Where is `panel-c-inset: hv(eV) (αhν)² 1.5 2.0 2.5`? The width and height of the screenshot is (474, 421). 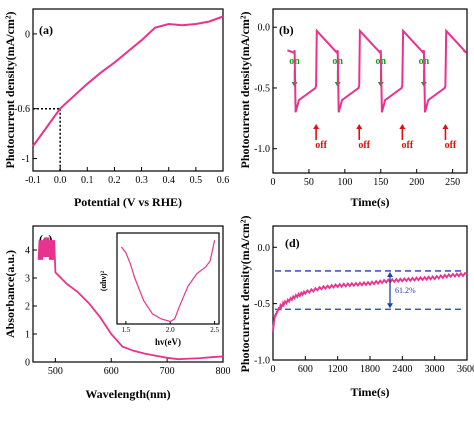 panel-c-inset: hv(eV) (αhν)² 1.5 2.0 2.5 is located at coordinates (159, 289).